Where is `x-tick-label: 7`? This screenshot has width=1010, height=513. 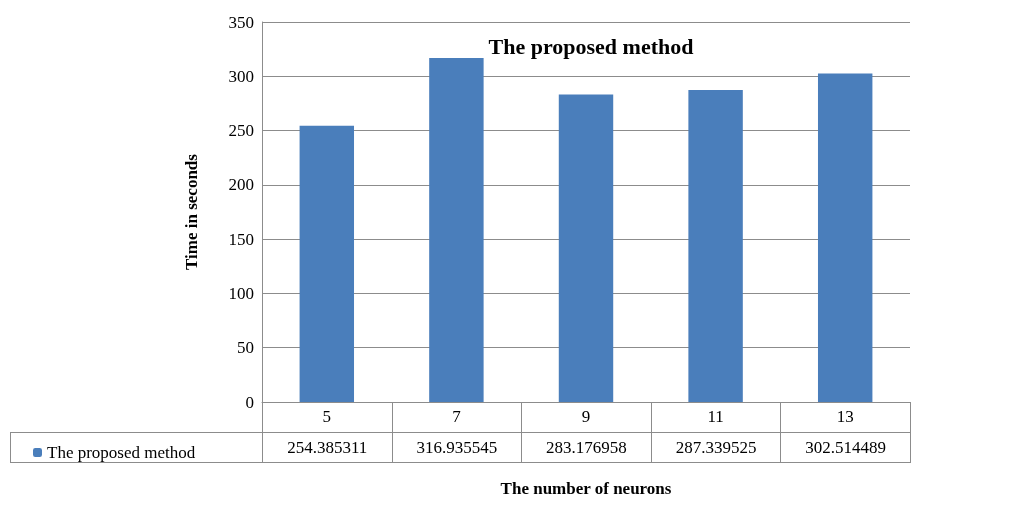 x-tick-label: 7 is located at coordinates (457, 416).